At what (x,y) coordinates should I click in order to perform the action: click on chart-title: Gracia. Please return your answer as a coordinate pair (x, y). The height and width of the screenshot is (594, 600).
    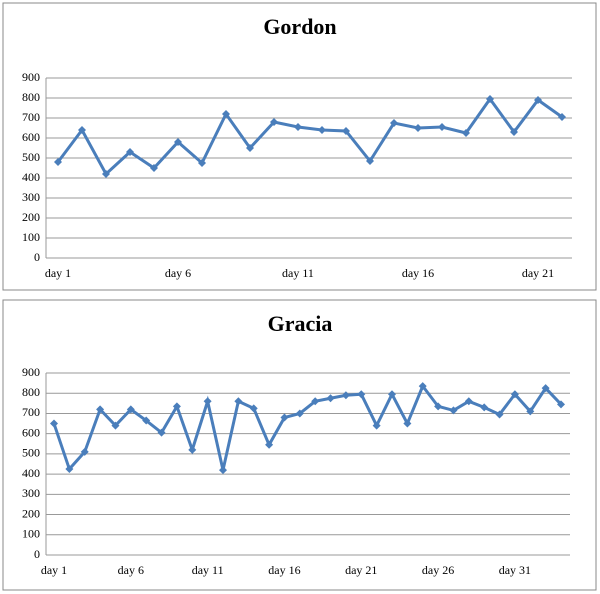
    Looking at the image, I should click on (300, 323).